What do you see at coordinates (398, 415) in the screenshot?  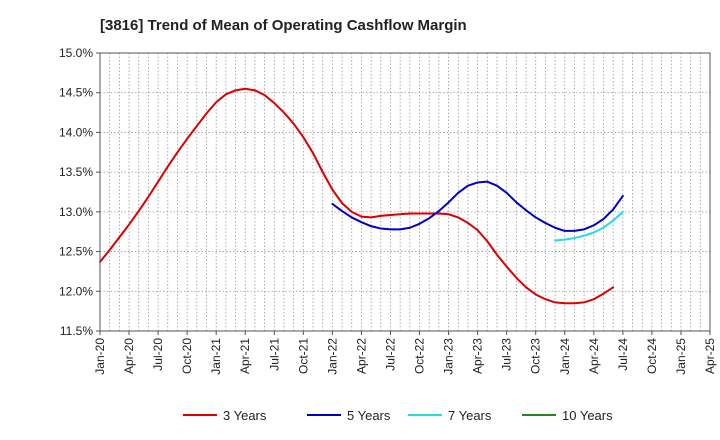 I see `legend: 3 Years 5 Years 7 Years 10 Years` at bounding box center [398, 415].